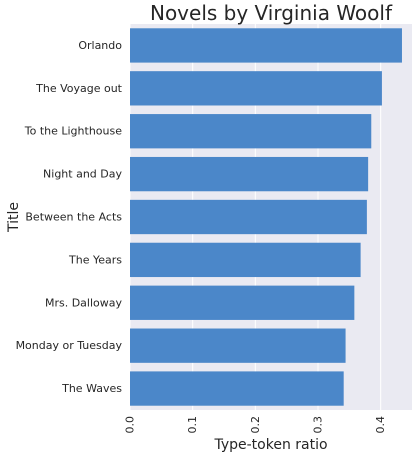 The width and height of the screenshot is (417, 458). Describe the element at coordinates (73, 217) in the screenshot. I see `y-tick-label: Between the Acts` at that location.